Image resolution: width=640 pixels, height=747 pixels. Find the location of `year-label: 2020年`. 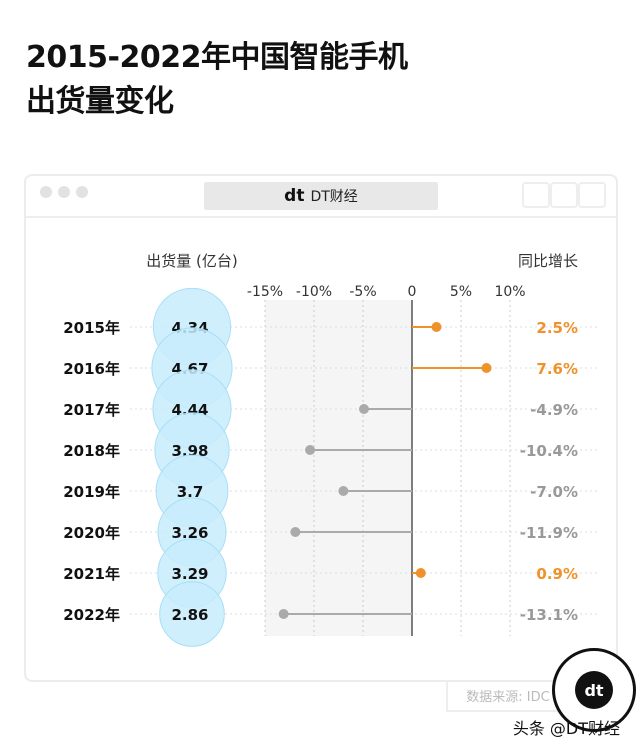

year-label: 2020年 is located at coordinates (91, 533).